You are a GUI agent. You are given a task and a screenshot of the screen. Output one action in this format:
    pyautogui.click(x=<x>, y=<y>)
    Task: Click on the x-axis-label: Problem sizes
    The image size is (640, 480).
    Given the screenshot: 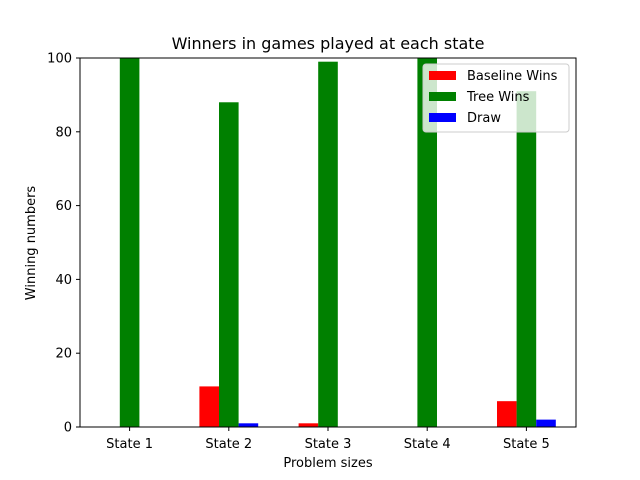 What is the action you would take?
    pyautogui.click(x=327, y=463)
    